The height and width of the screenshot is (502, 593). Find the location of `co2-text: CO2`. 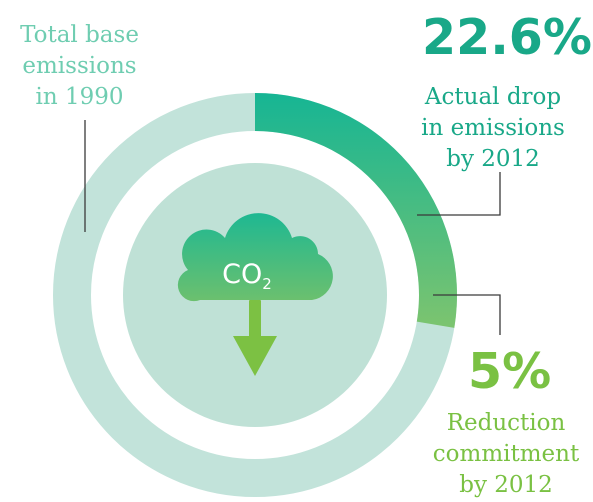

co2-text: CO2 is located at coordinates (247, 276).